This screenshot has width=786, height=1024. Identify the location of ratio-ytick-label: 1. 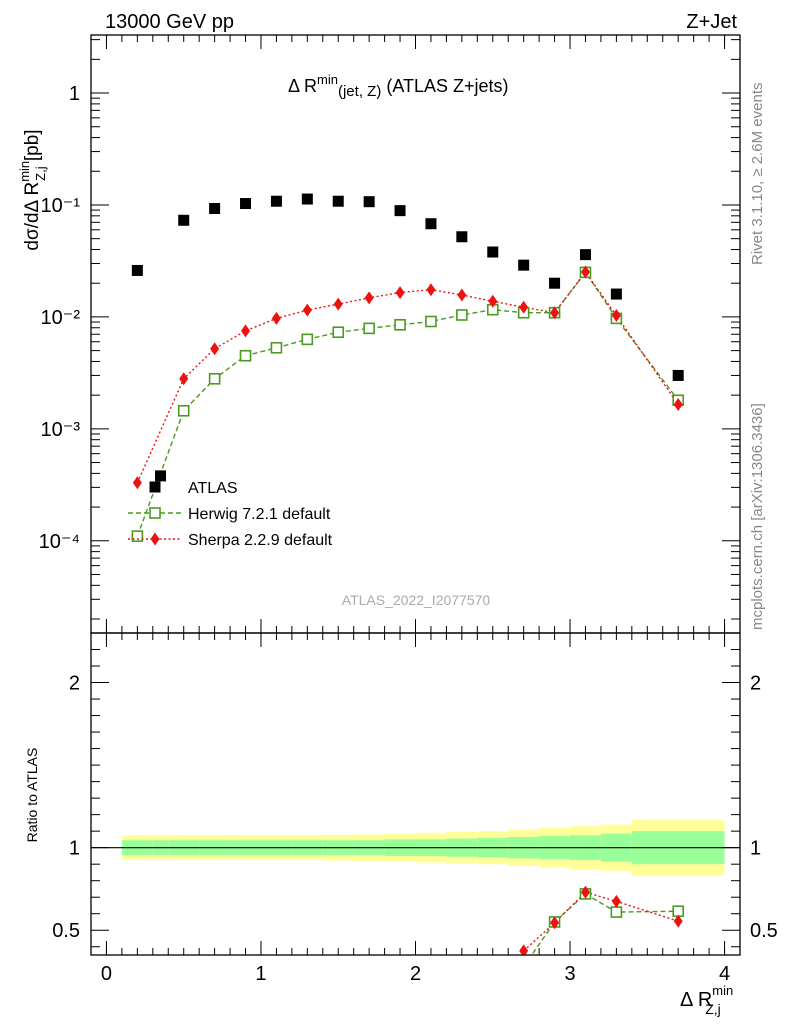
(74, 849).